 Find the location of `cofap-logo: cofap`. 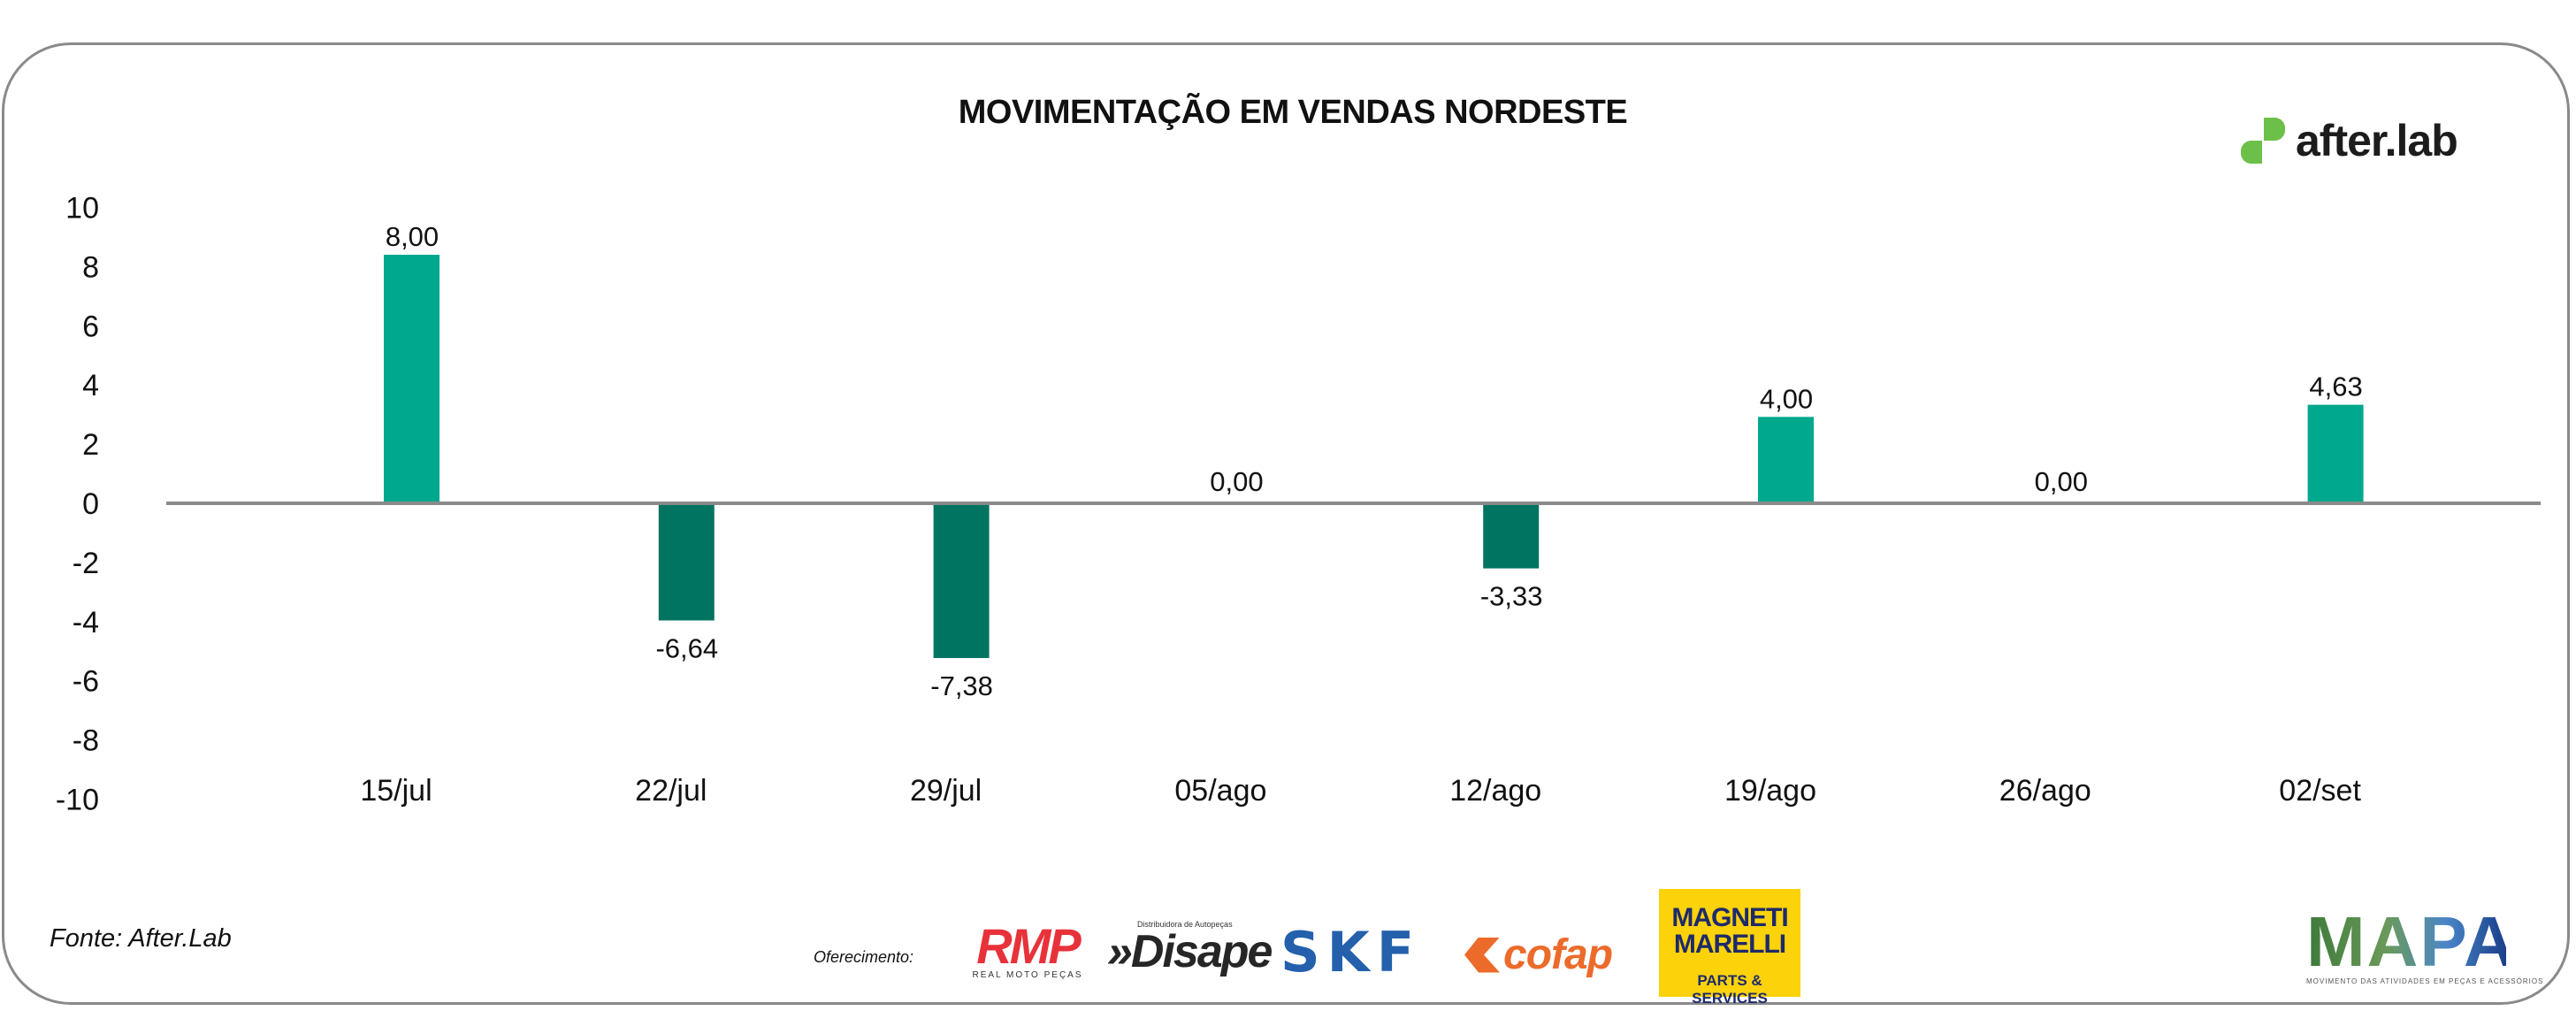

cofap-logo: cofap is located at coordinates (1538, 955).